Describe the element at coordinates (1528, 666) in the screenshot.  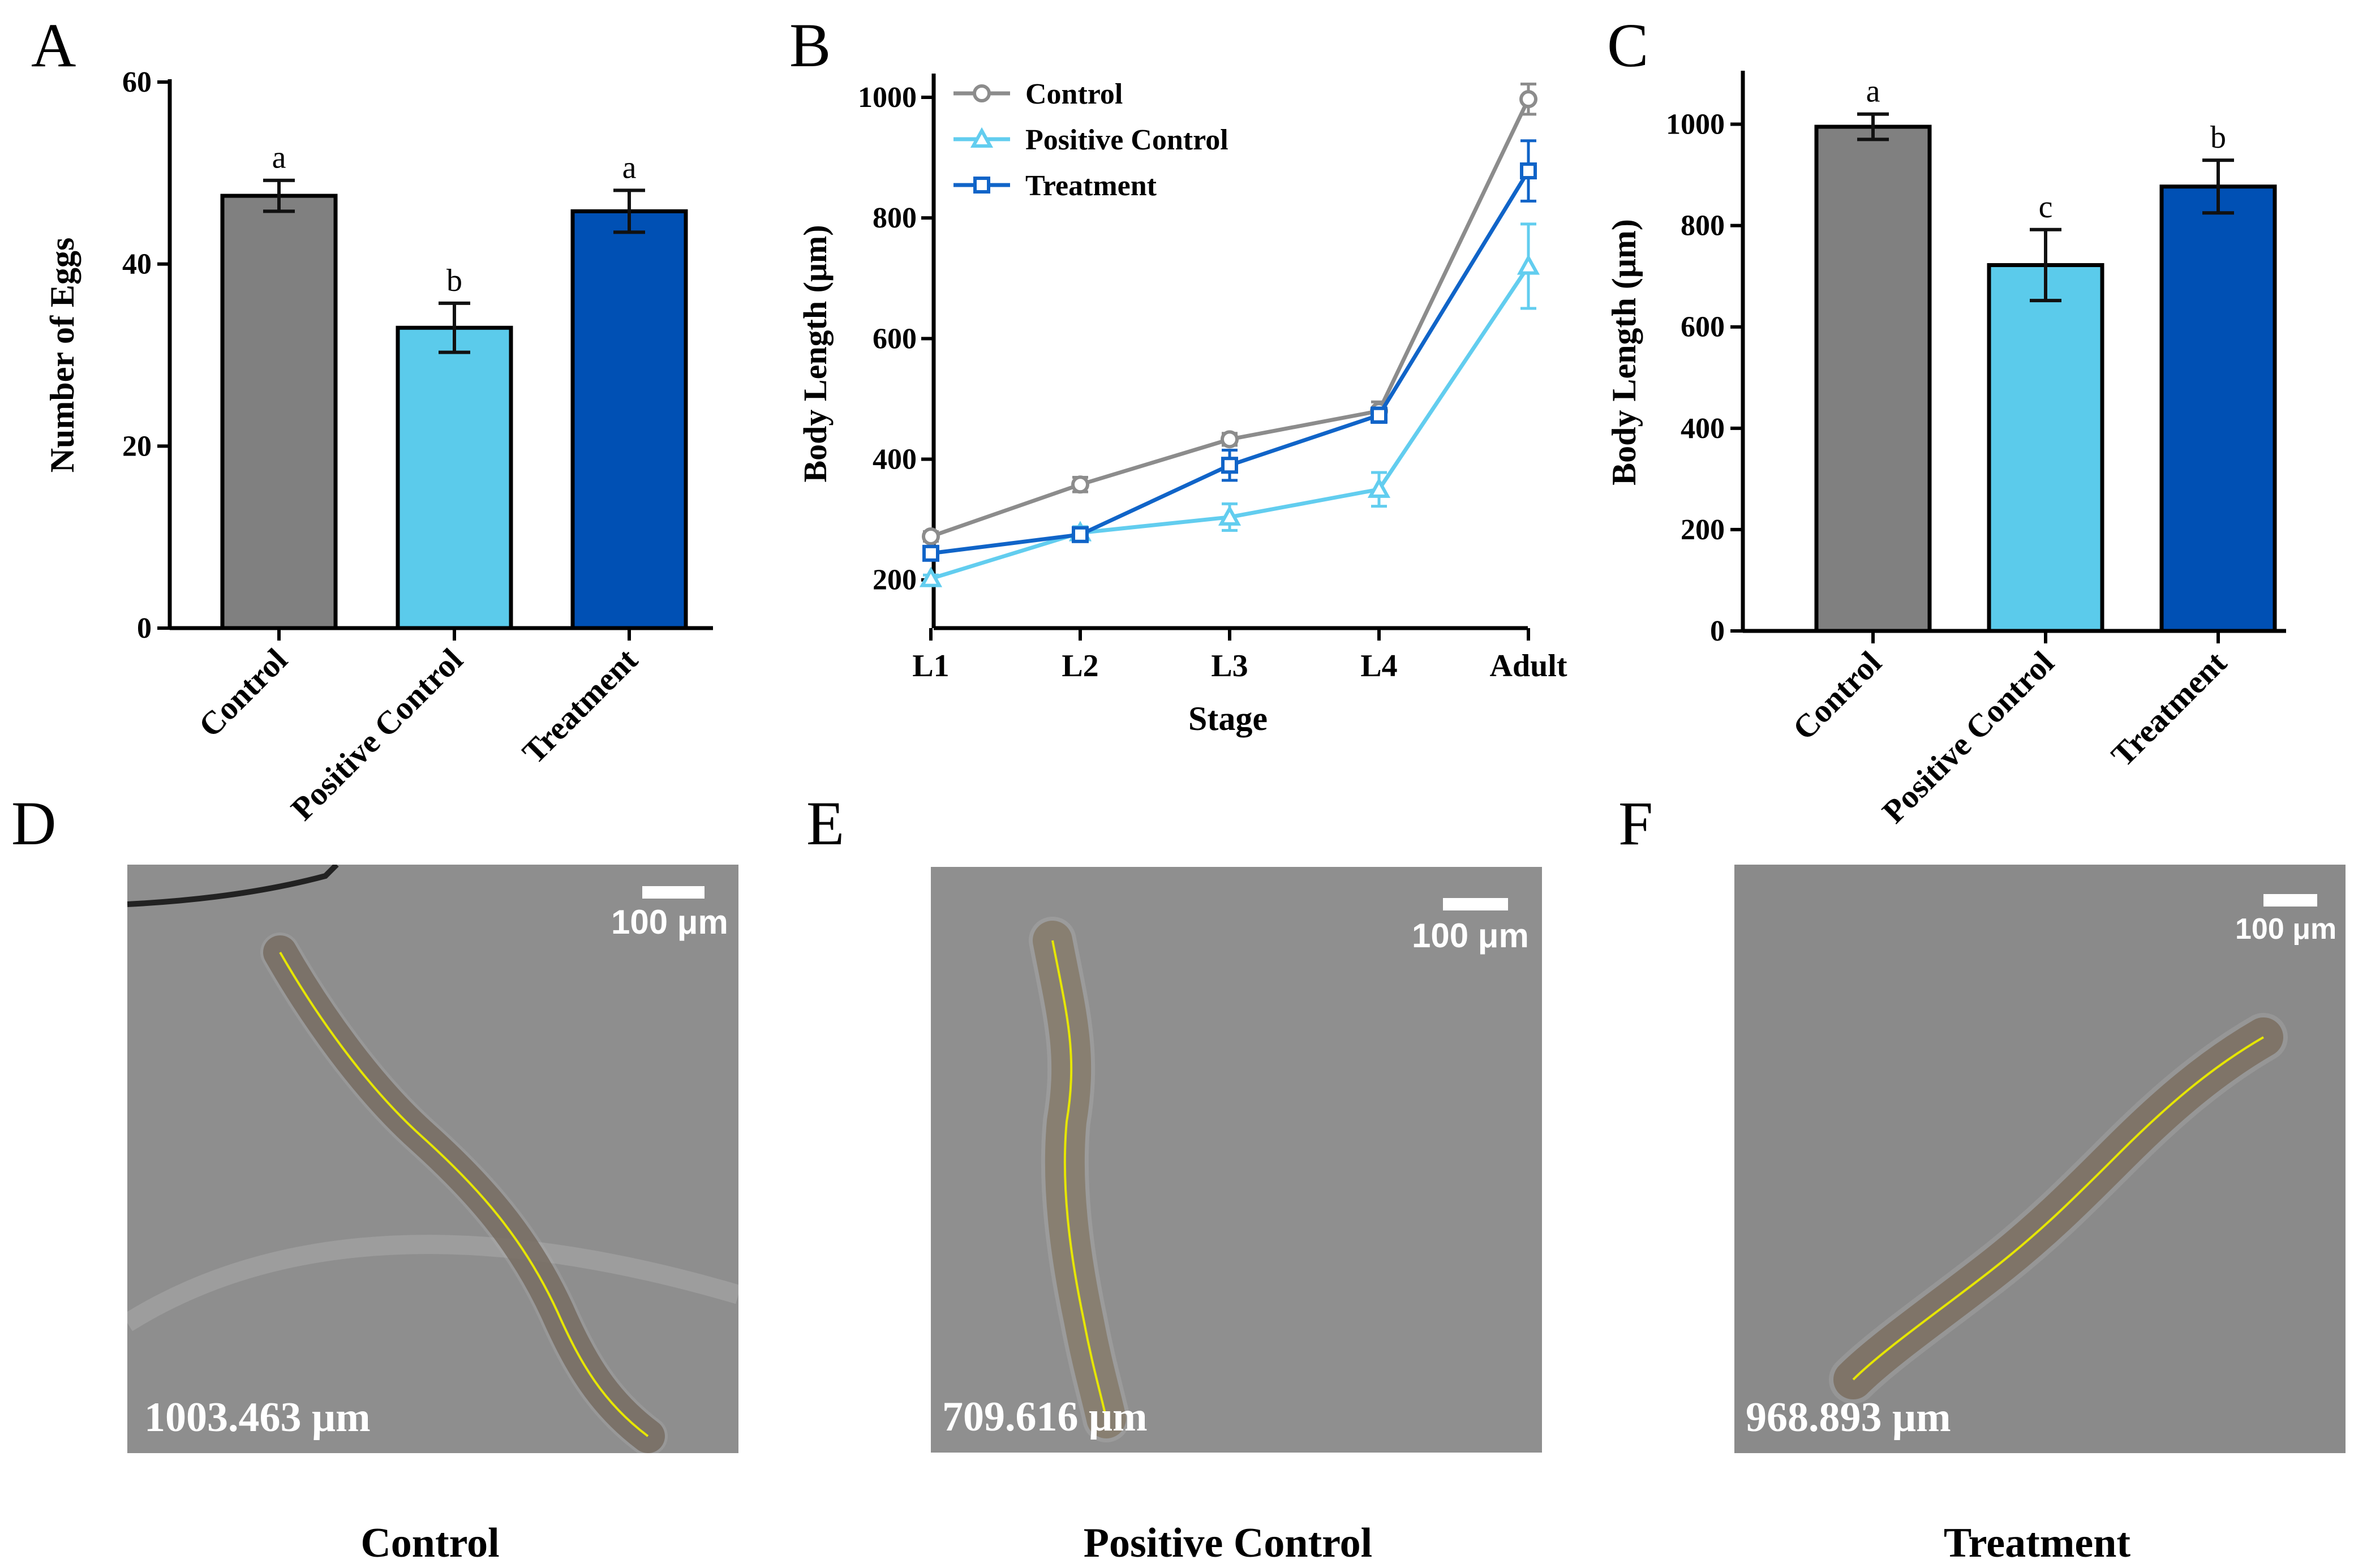
I see `x-tick-label: Adult` at that location.